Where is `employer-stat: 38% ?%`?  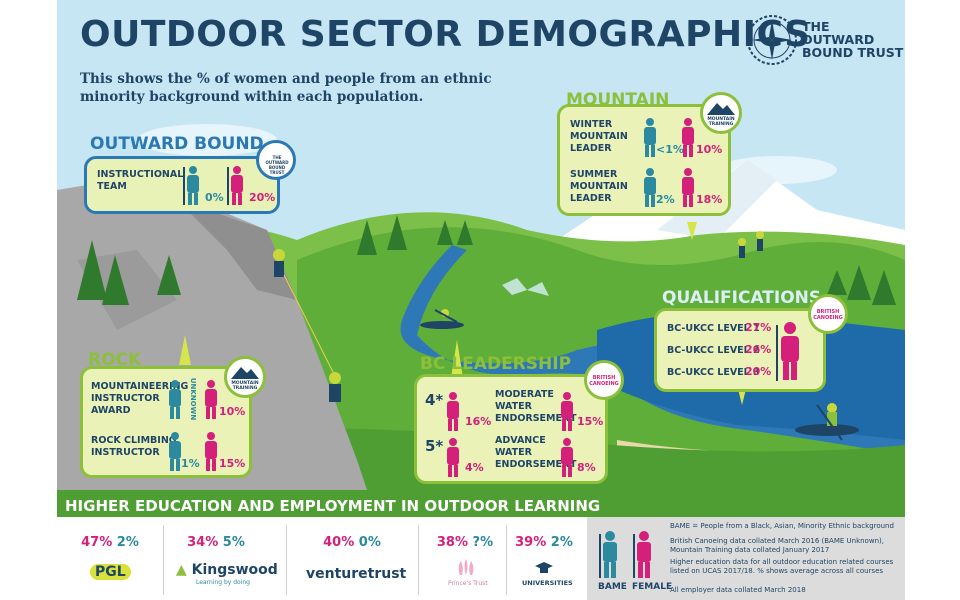
employer-stat: 38% ?% is located at coordinates (465, 542).